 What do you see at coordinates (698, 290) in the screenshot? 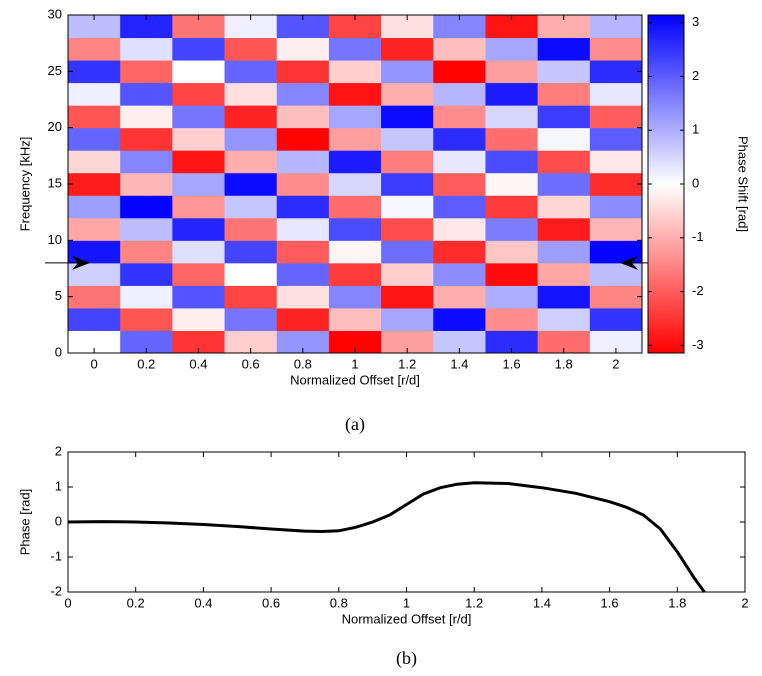
I see `colorbar-tick-label: -2` at bounding box center [698, 290].